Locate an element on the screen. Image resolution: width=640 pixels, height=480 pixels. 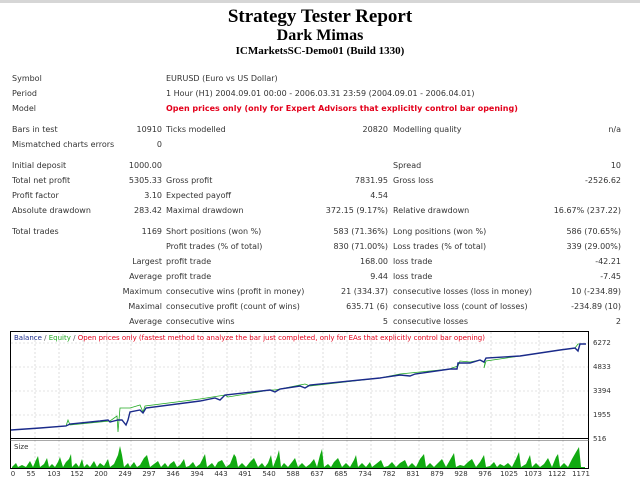
ticks-value: 20820 is located at coordinates (375, 129).